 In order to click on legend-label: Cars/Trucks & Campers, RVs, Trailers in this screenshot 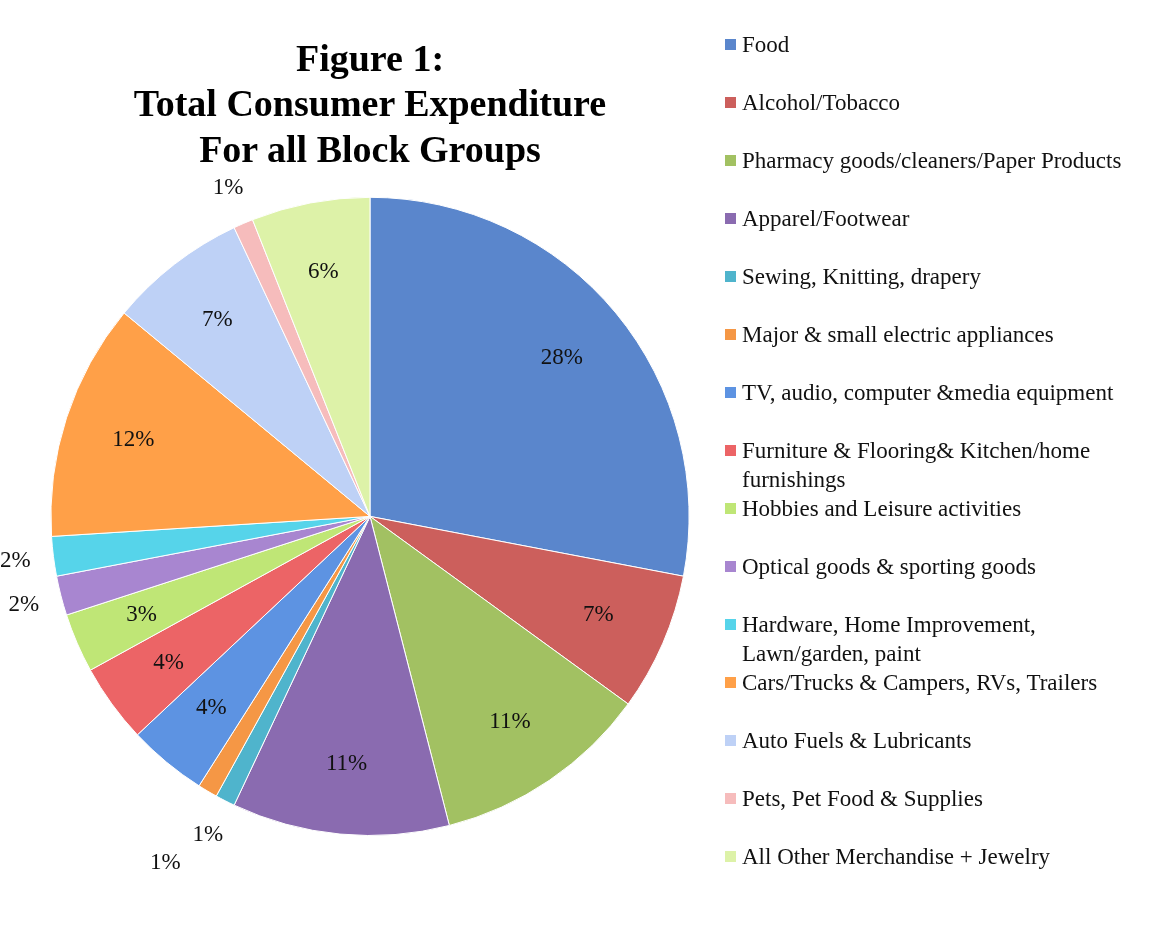, I will do `click(920, 683)`.